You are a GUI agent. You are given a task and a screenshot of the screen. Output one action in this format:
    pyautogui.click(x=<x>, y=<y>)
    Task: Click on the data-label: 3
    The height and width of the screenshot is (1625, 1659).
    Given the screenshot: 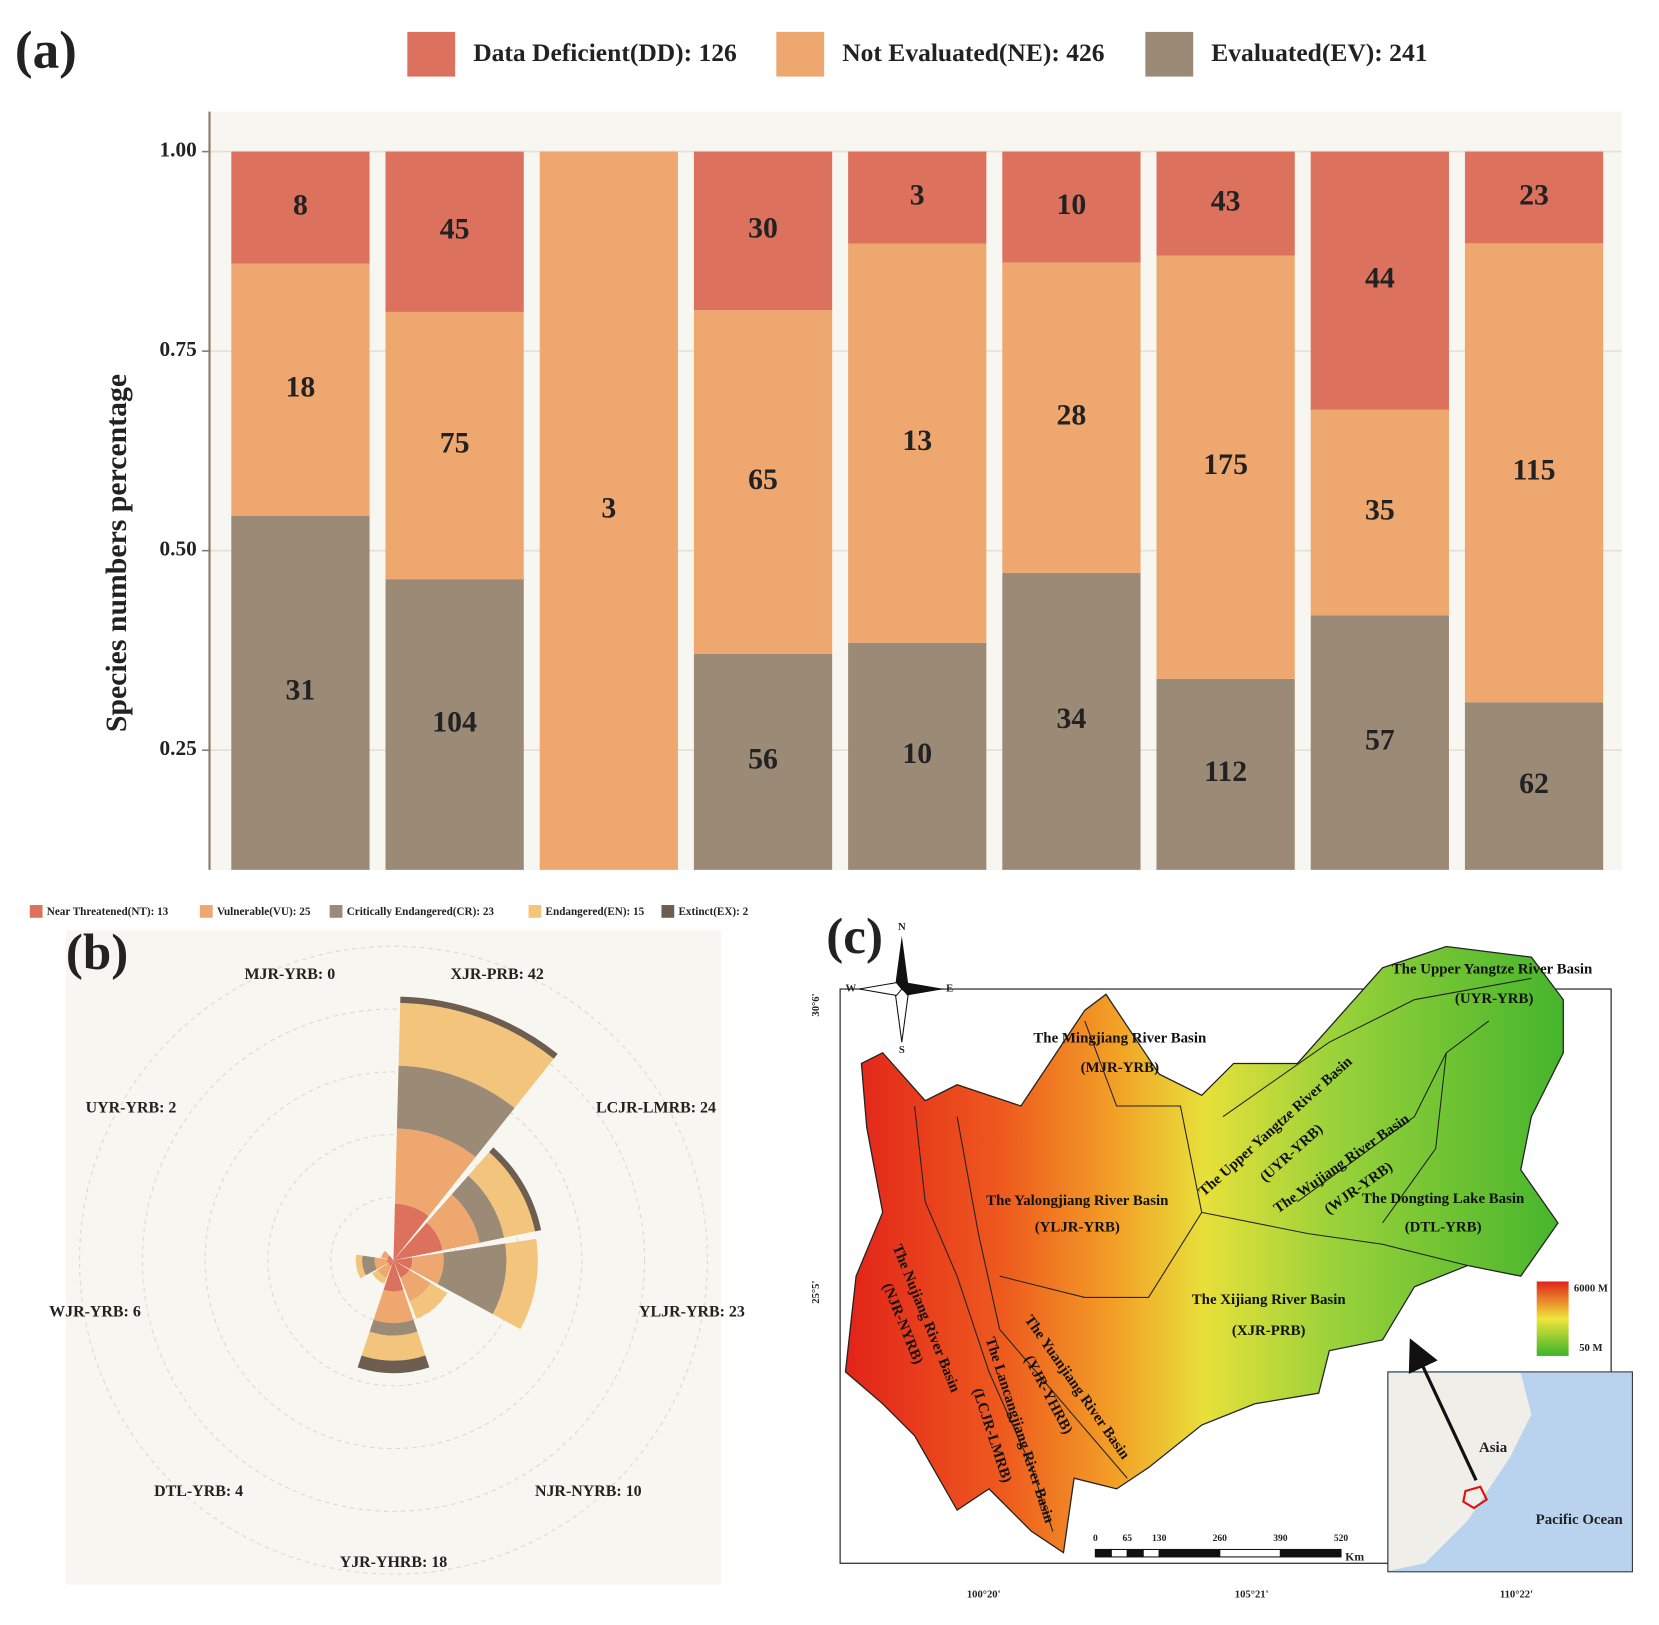 What is the action you would take?
    pyautogui.click(x=917, y=194)
    